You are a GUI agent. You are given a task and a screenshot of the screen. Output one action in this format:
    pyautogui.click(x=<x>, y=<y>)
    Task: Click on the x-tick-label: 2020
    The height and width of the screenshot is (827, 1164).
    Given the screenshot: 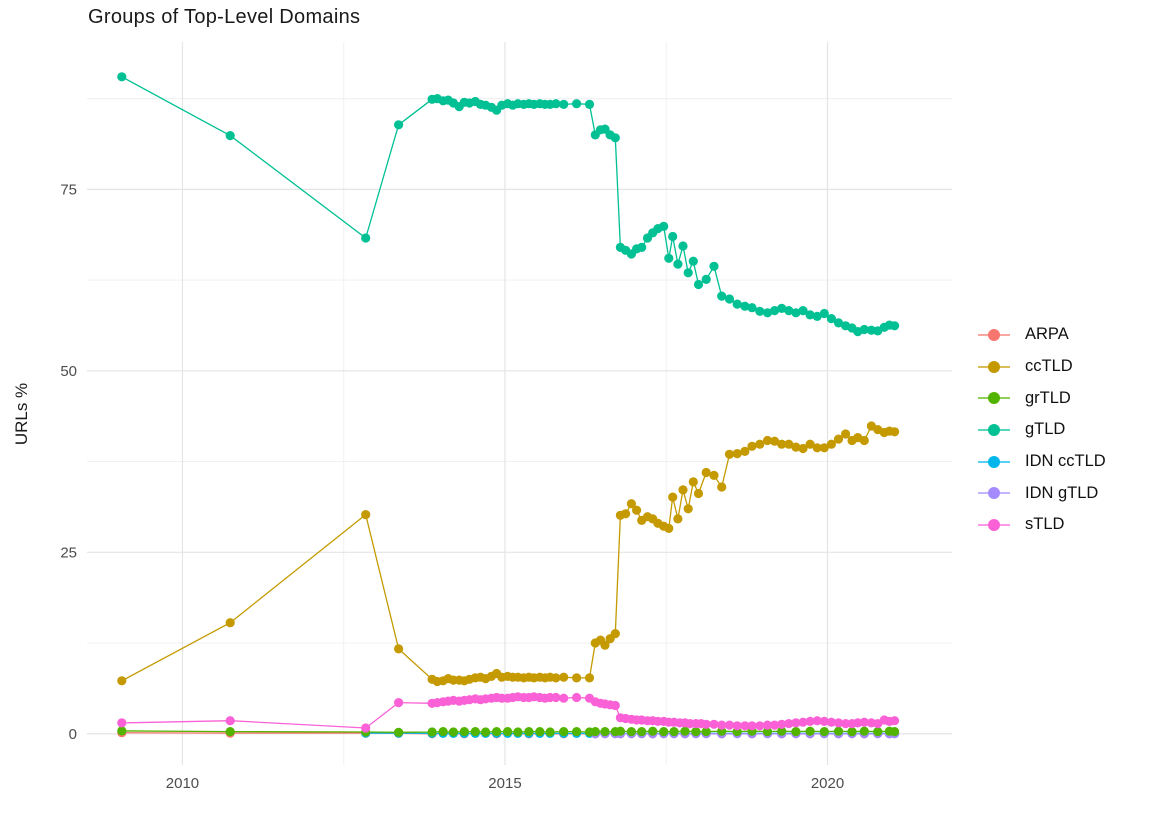 What is the action you would take?
    pyautogui.click(x=827, y=783)
    